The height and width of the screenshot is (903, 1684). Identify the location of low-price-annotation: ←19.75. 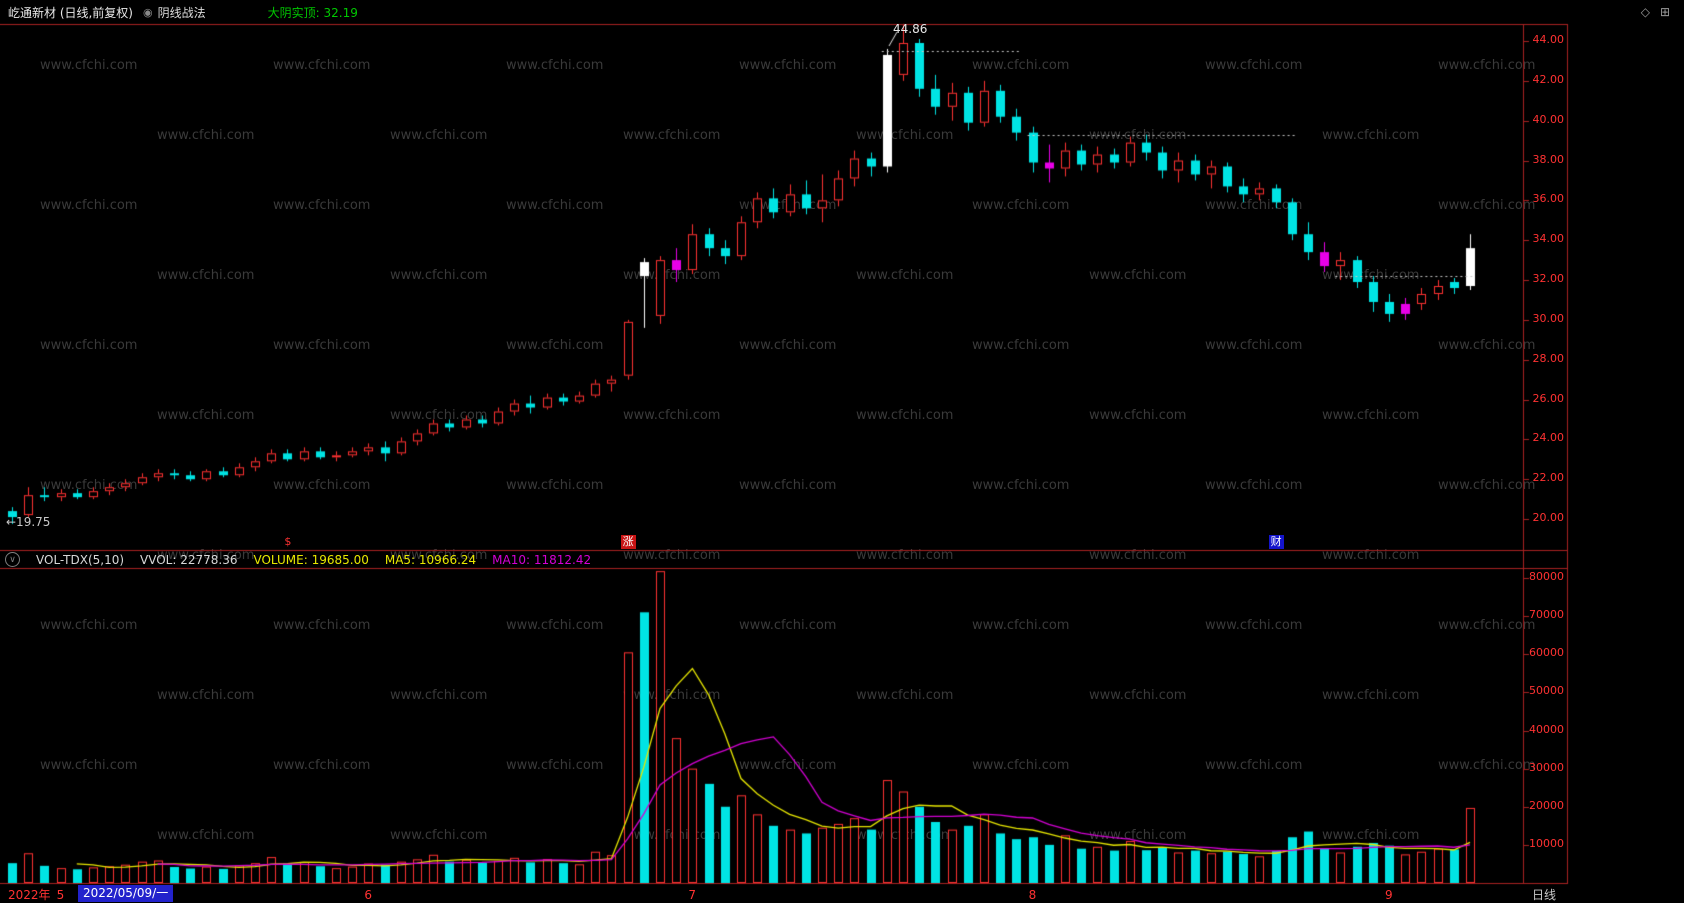
(28, 522).